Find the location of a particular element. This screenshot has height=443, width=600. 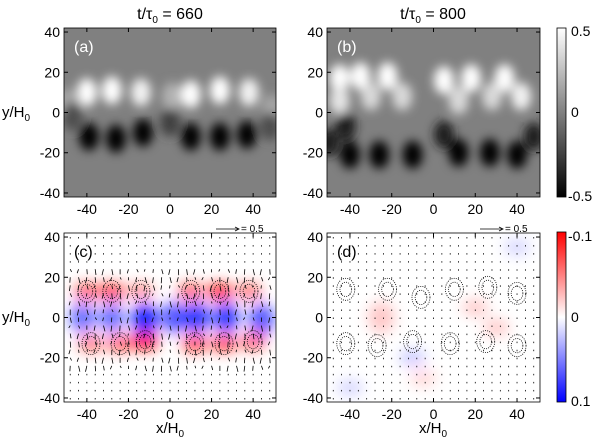

panel-label: (b) is located at coordinates (347, 47).